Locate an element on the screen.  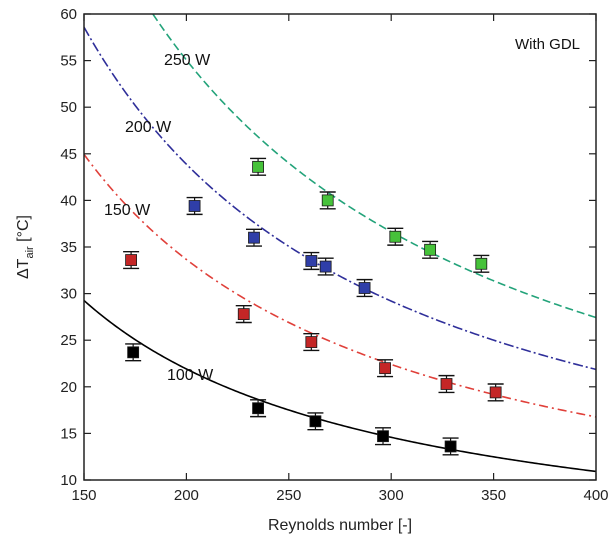
curve-label: 250 W is located at coordinates (187, 60).